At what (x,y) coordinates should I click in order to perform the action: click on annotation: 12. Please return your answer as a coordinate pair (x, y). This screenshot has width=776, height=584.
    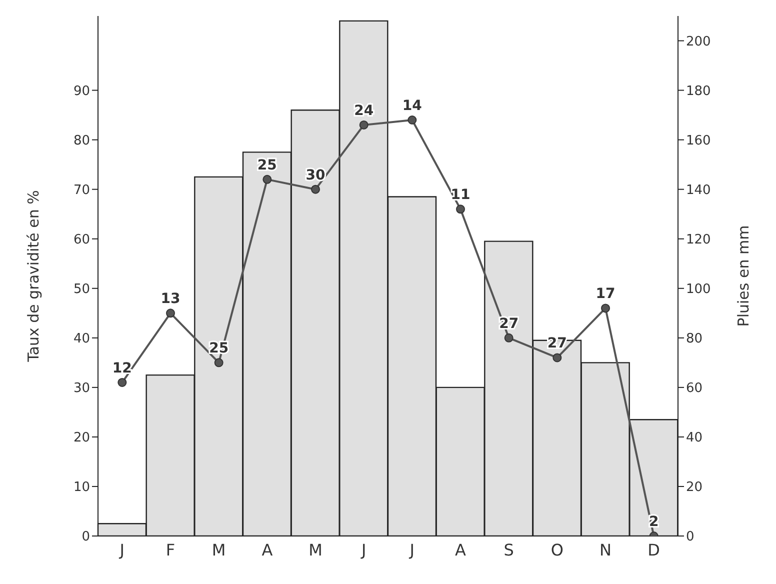
    Looking at the image, I should click on (122, 368).